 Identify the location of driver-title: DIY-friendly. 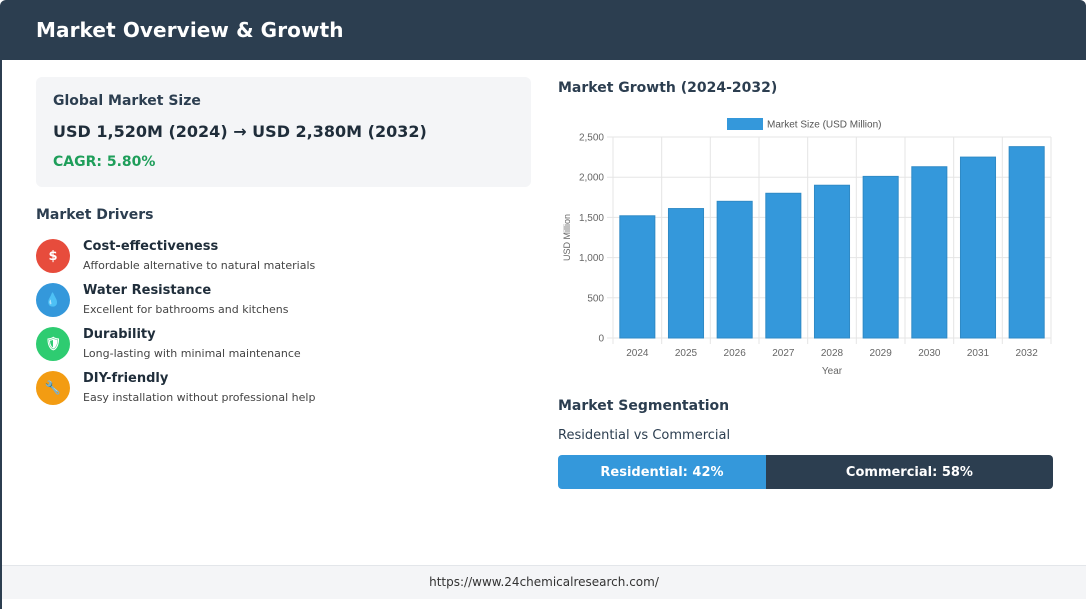
(126, 378).